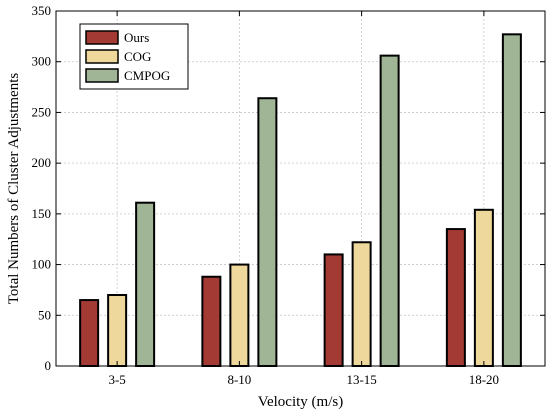 The image size is (550, 415). I want to click on y-tick-label: 50, so click(44, 314).